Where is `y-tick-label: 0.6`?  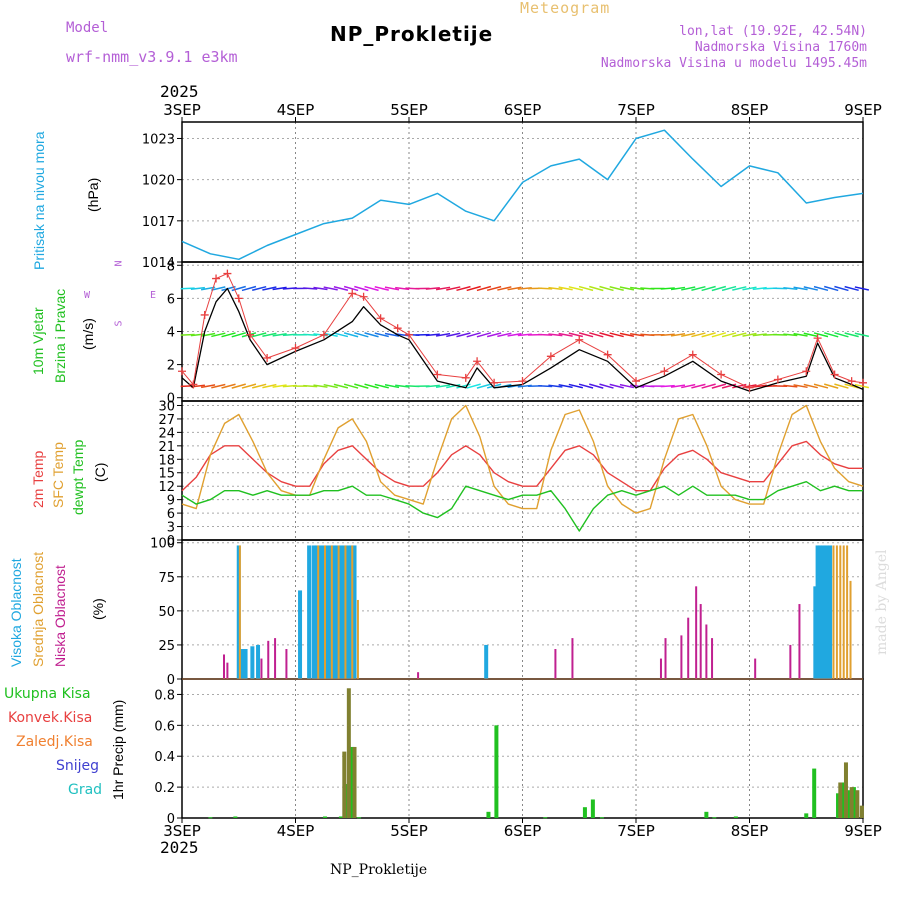 y-tick-label: 0.6 is located at coordinates (164, 726).